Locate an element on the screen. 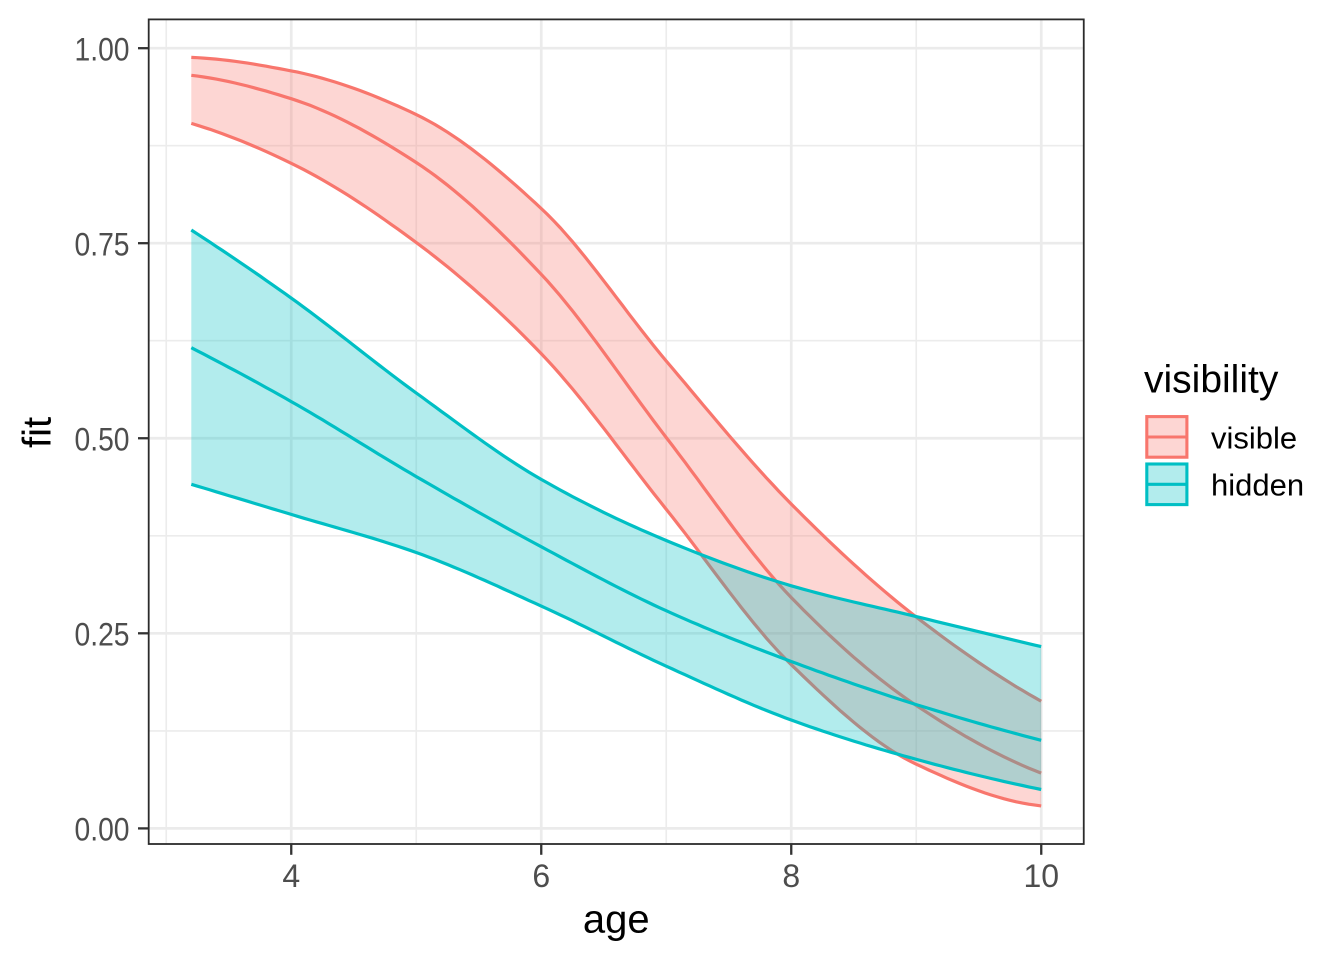  svg-text: 10 is located at coordinates (1041, 876).